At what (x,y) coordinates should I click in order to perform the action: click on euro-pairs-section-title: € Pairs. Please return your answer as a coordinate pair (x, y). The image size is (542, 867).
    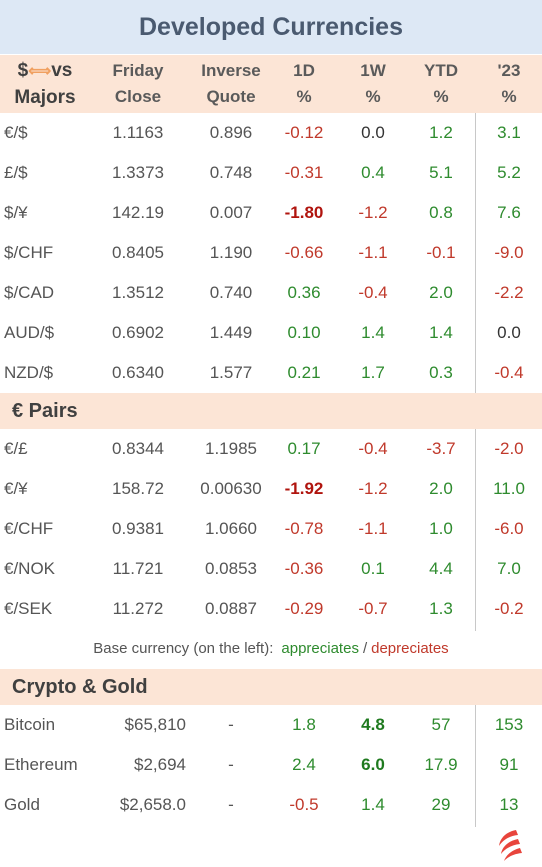
    Looking at the image, I should click on (45, 410).